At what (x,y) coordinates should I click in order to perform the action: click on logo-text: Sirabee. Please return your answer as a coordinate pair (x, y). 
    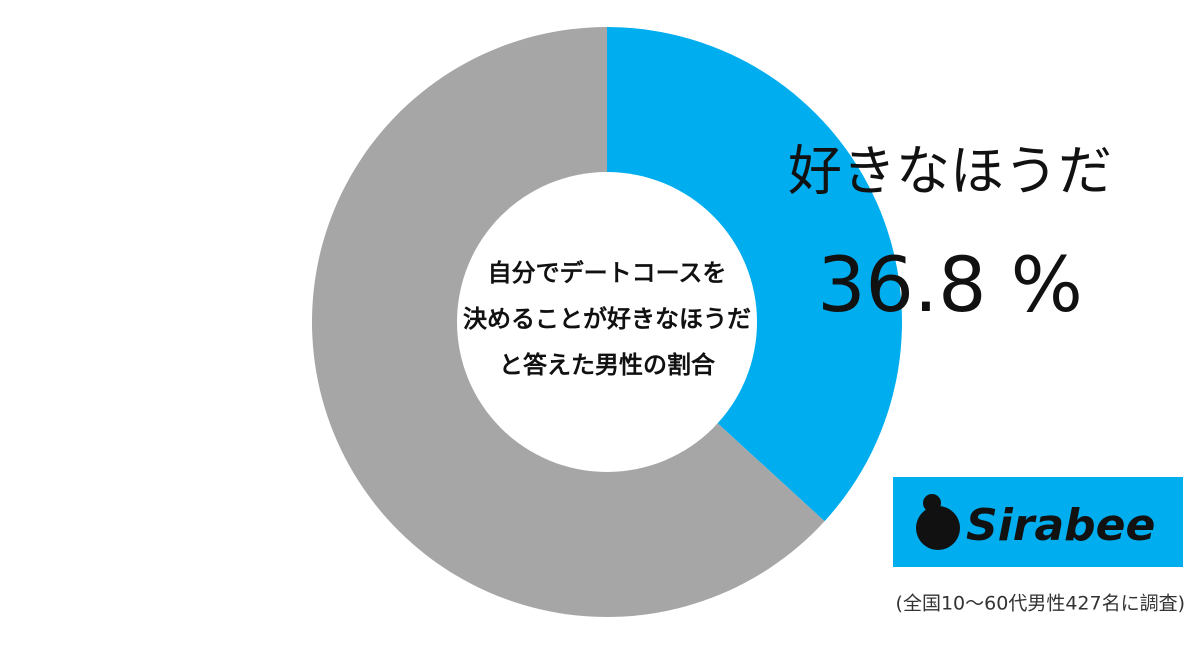
    Looking at the image, I should click on (1060, 525).